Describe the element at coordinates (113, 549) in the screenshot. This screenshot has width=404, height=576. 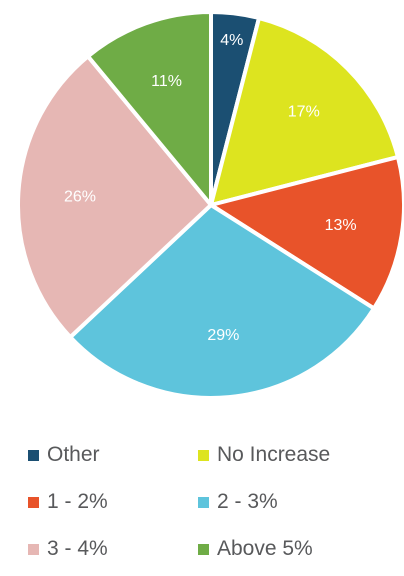
I see `legend-item: 3 - 4%` at that location.